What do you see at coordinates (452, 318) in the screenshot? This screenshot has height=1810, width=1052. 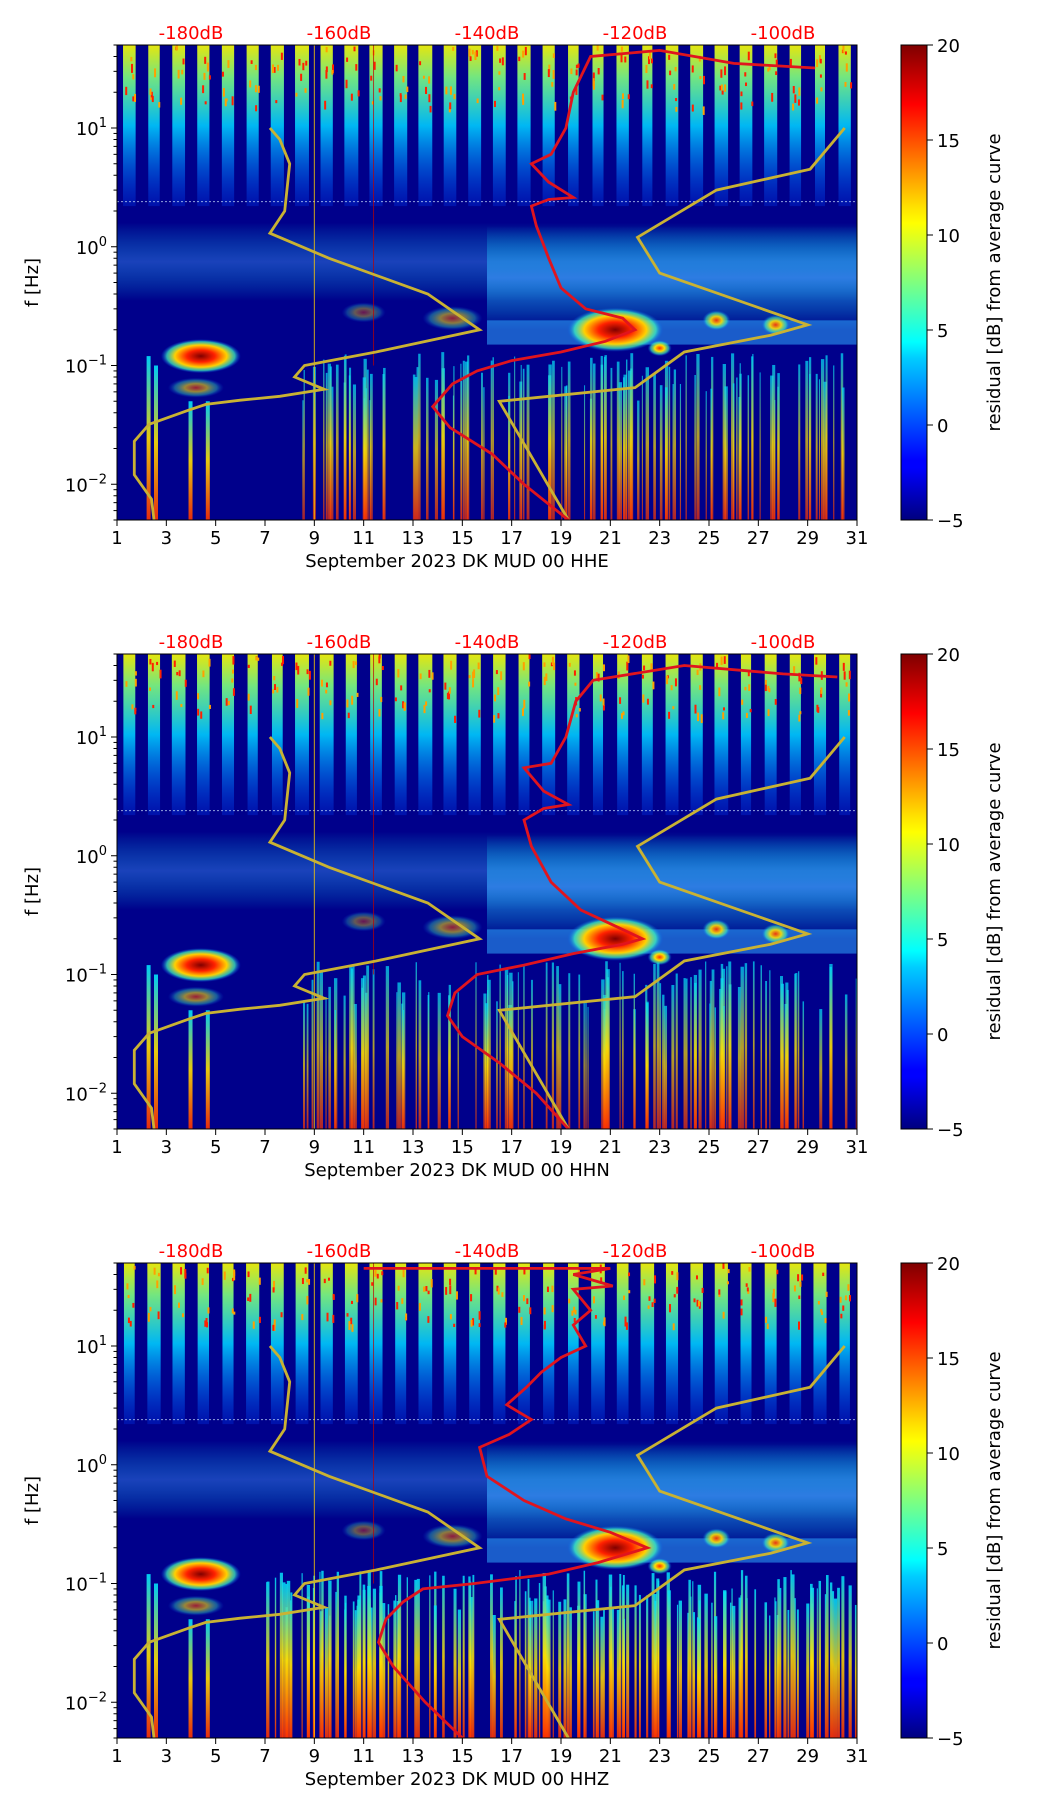 I see `event-blob-day14` at bounding box center [452, 318].